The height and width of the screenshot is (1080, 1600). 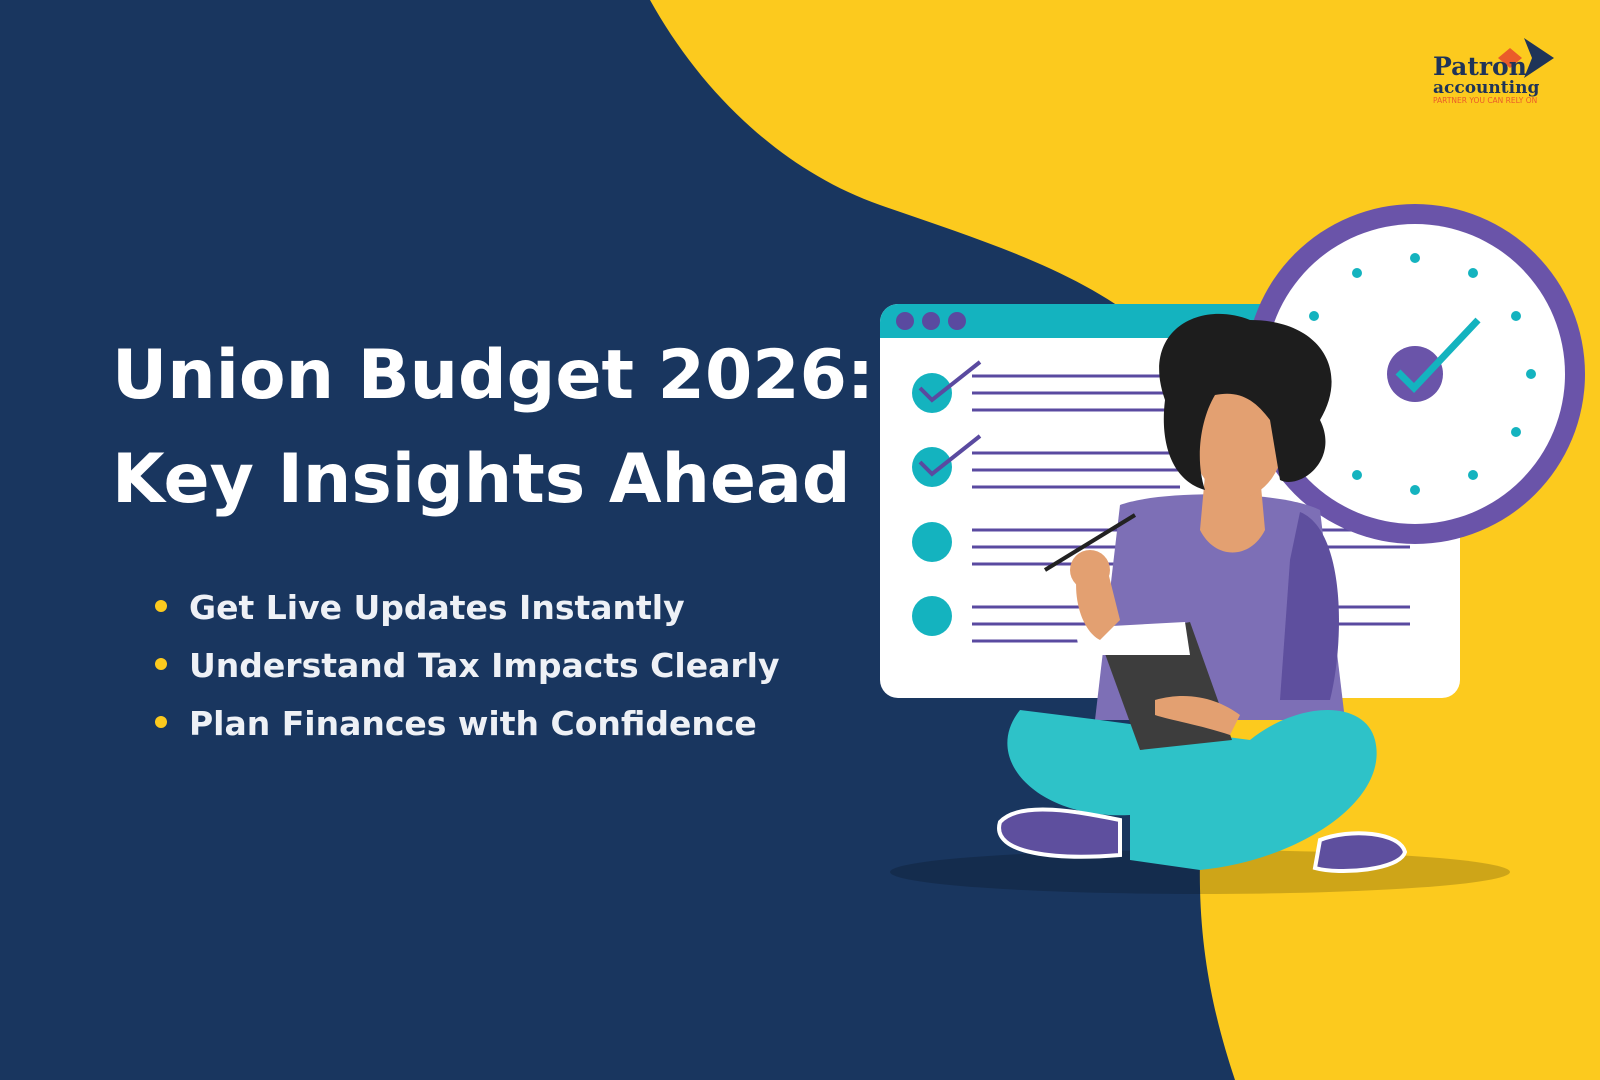 I want to click on headline-line: Union Budget 2026:, so click(x=493, y=375).